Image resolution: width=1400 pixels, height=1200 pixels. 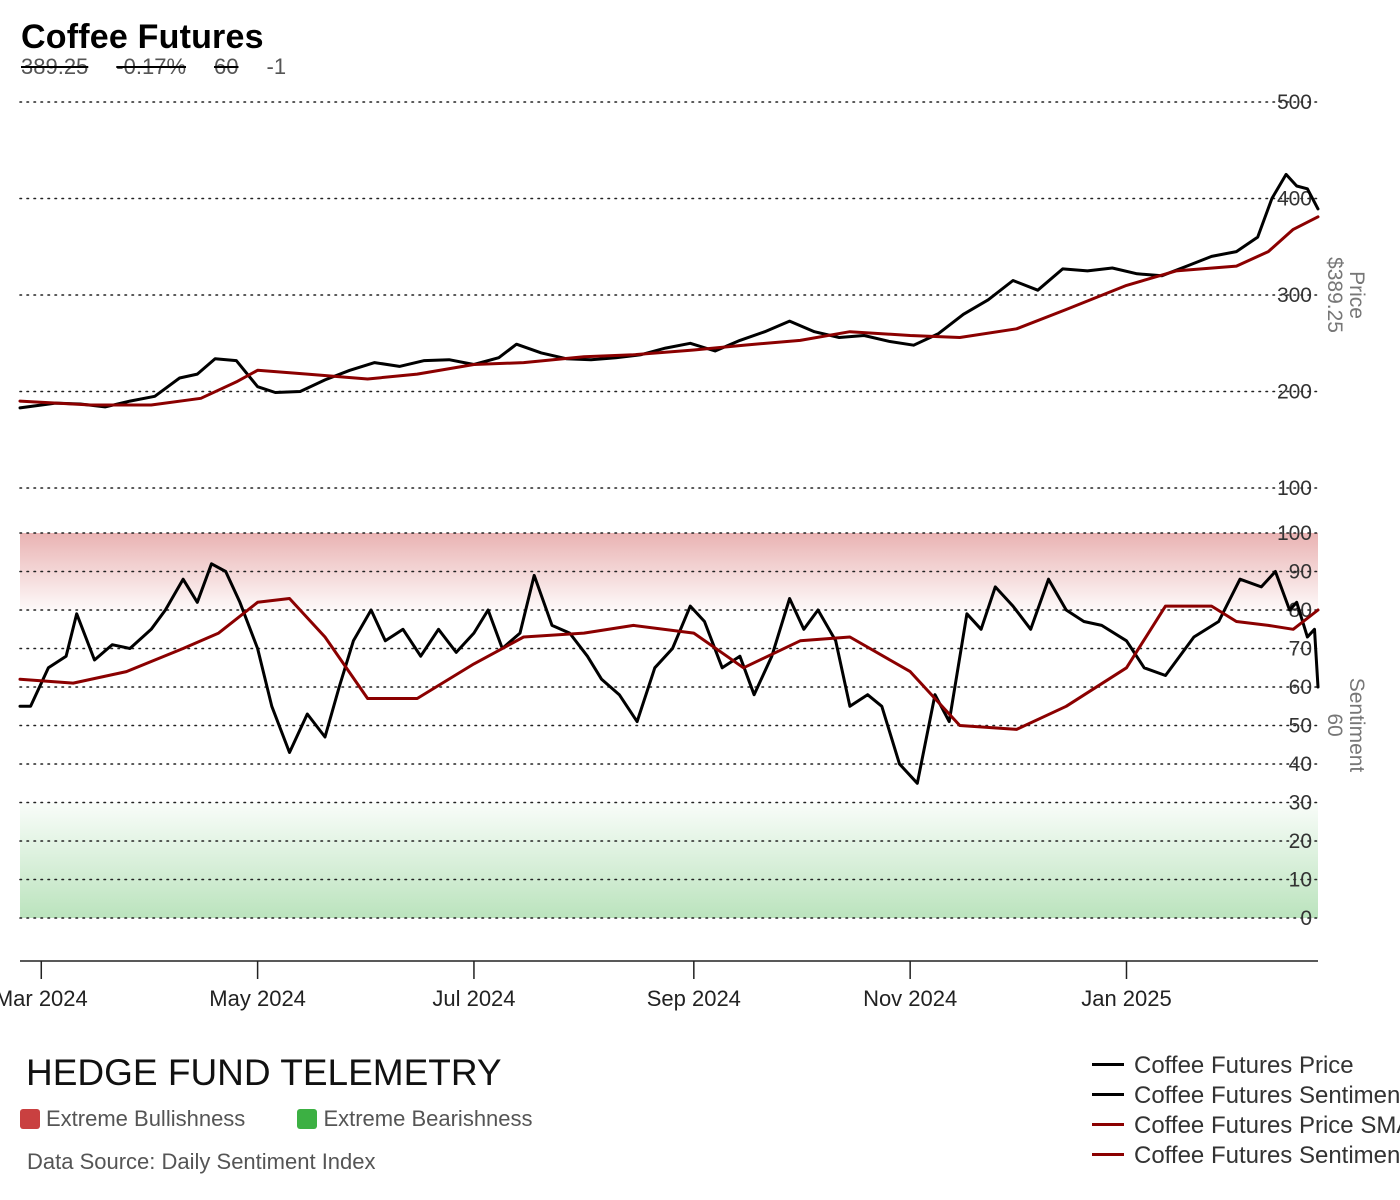 I want to click on sentiment-axis-label-title: Sentiment, so click(x=1356, y=725).